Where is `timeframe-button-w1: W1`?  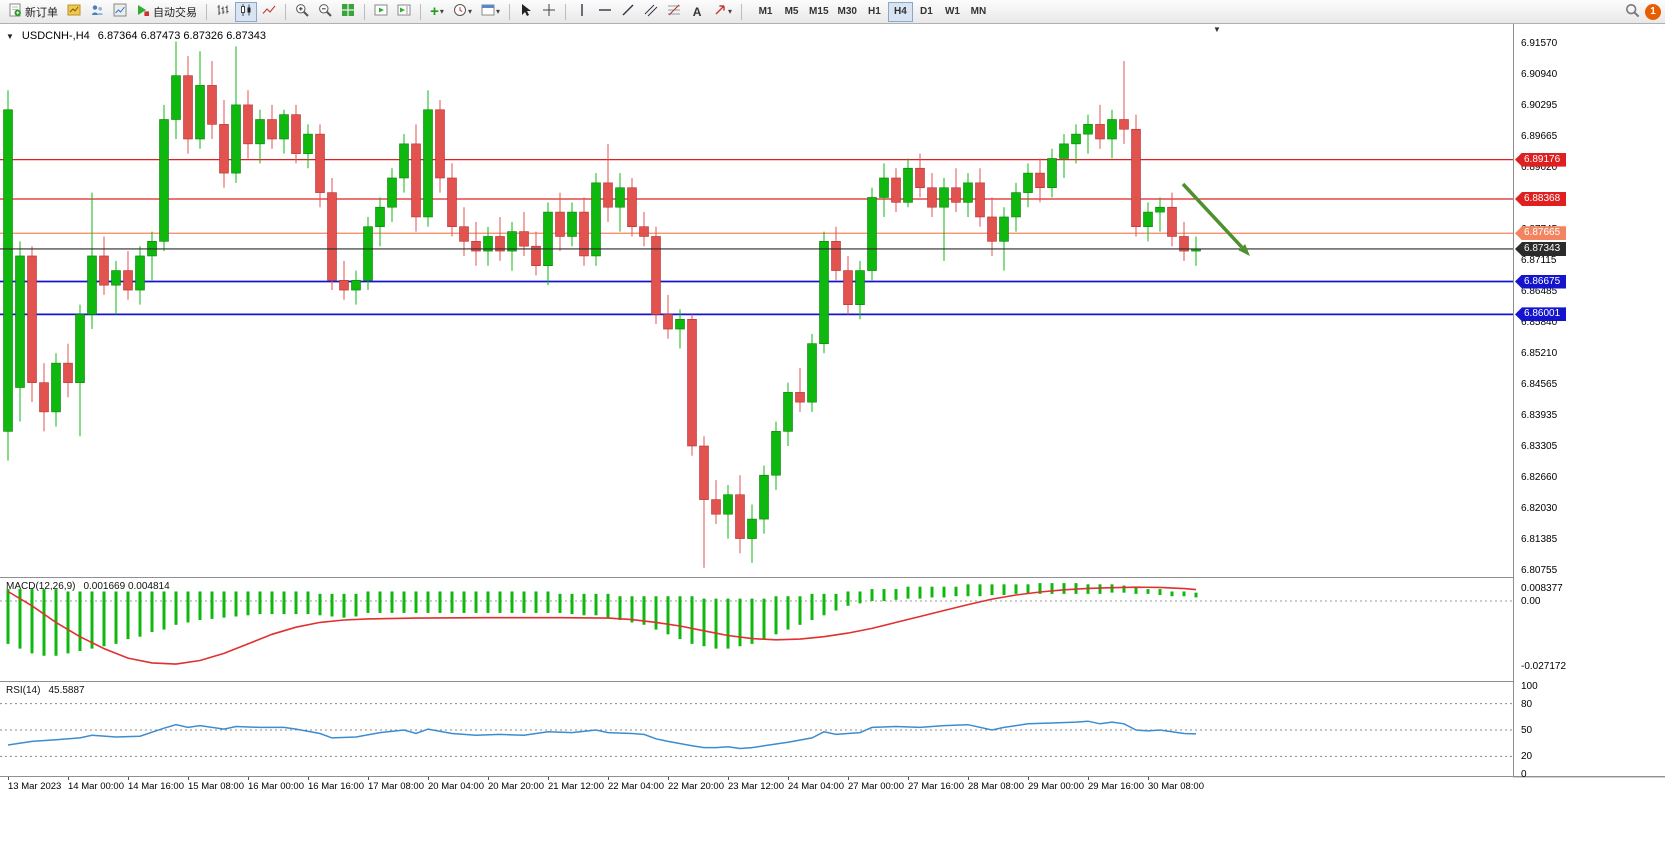
timeframe-button-w1: W1 is located at coordinates (952, 12).